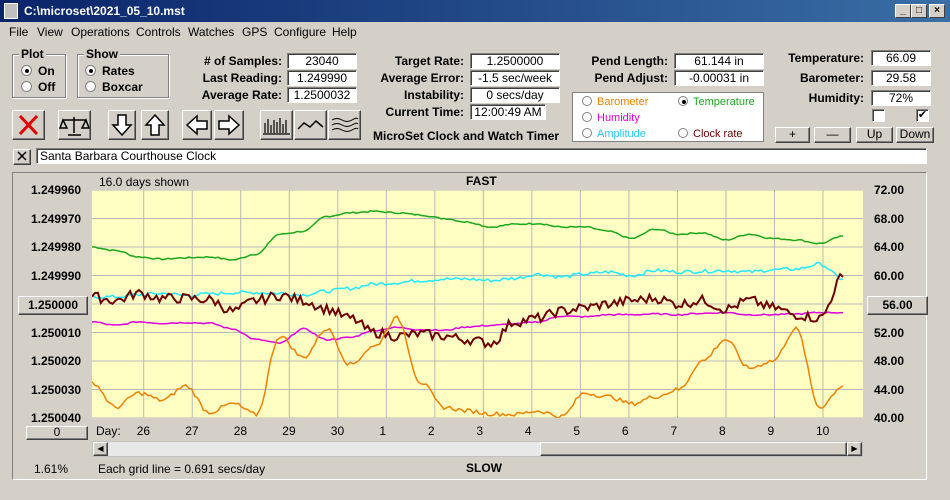 The image size is (950, 500). I want to click on display-clock-rate-radio: Clock rate, so click(710, 134).